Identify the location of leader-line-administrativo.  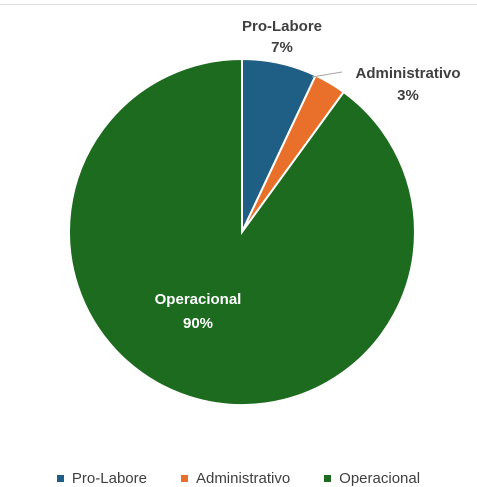
(327, 74).